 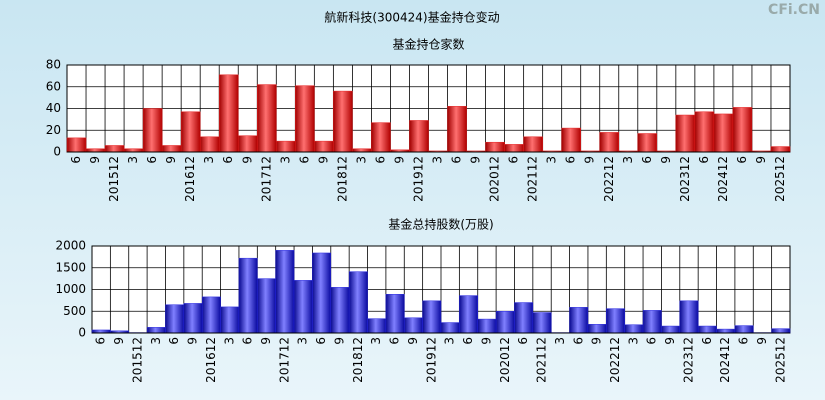 What do you see at coordinates (794, 10) in the screenshot?
I see `watermark: CFi.CN` at bounding box center [794, 10].